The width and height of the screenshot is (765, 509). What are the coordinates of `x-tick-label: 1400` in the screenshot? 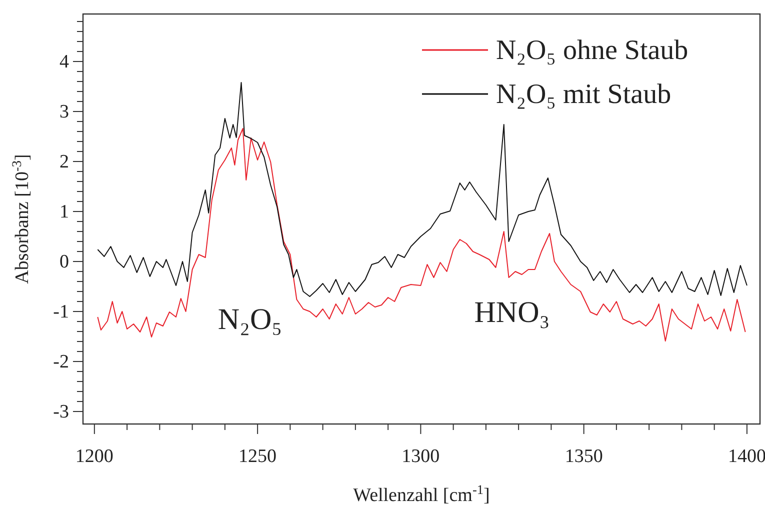 It's located at (746, 456).